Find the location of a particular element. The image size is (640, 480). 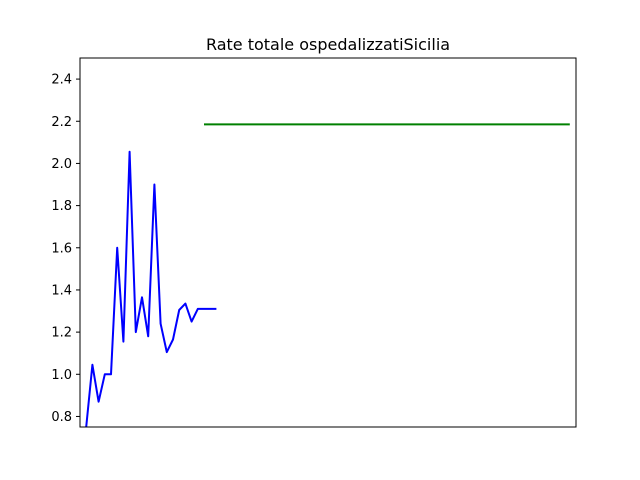

y-tick-label: 2.4 is located at coordinates (61, 80).